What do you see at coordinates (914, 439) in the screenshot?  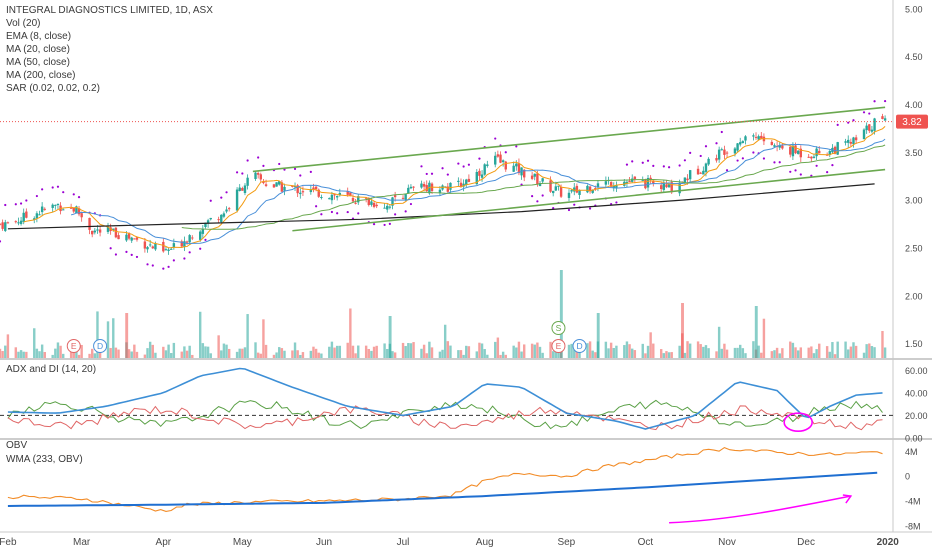 I see `adx-tick-label: 0.00` at bounding box center [914, 439].